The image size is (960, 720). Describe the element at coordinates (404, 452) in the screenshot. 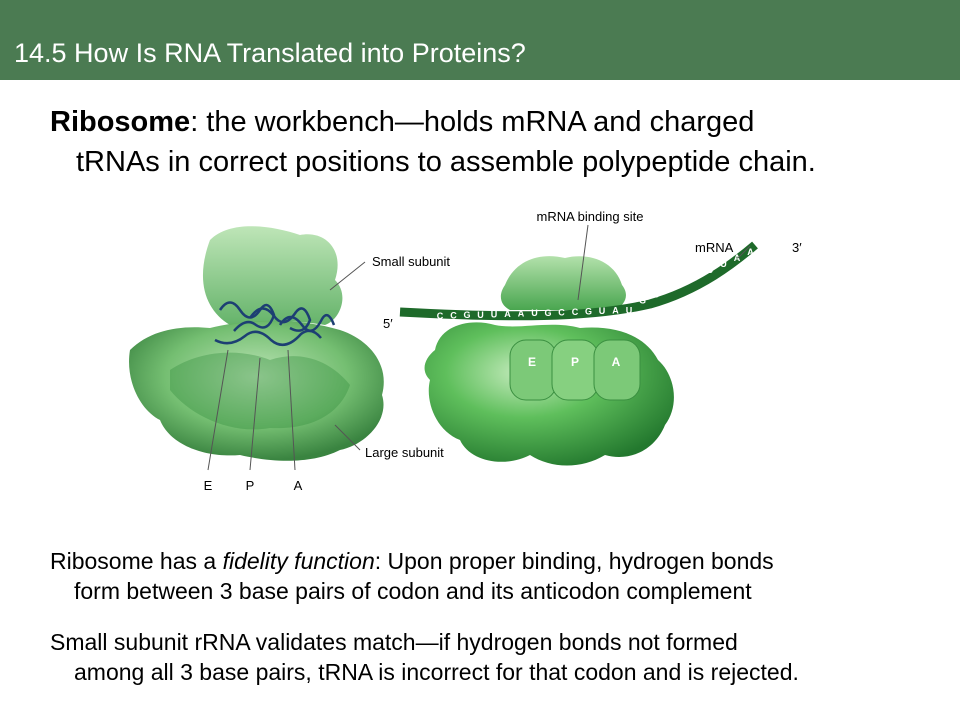

I see `label-large-subunit: Large subunit` at that location.